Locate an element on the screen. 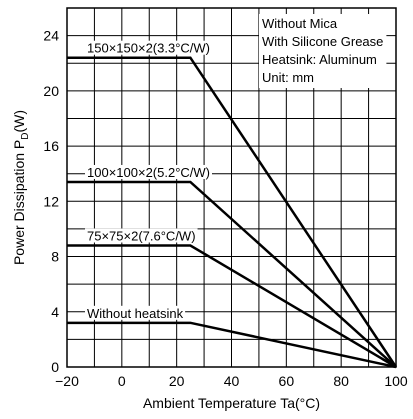 This screenshot has height=419, width=413. y-tick-label-0: 0 is located at coordinates (55, 367).